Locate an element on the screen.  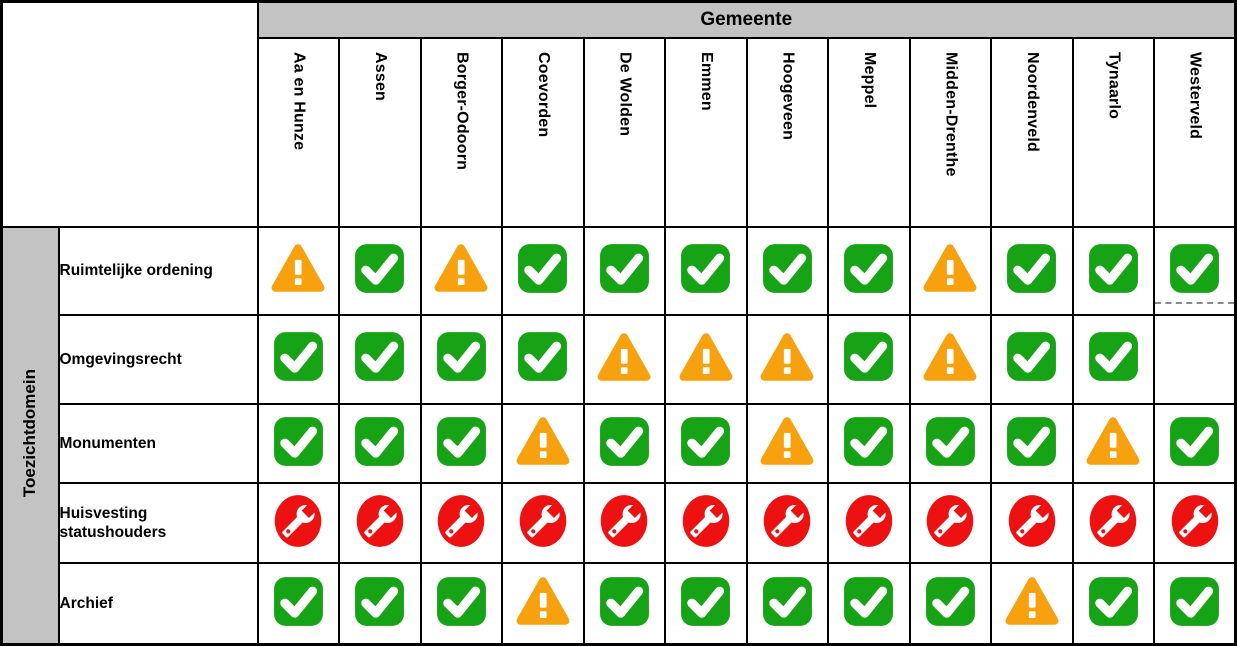
toezichtdomein-label: Toezichtdomein is located at coordinates (30, 432).